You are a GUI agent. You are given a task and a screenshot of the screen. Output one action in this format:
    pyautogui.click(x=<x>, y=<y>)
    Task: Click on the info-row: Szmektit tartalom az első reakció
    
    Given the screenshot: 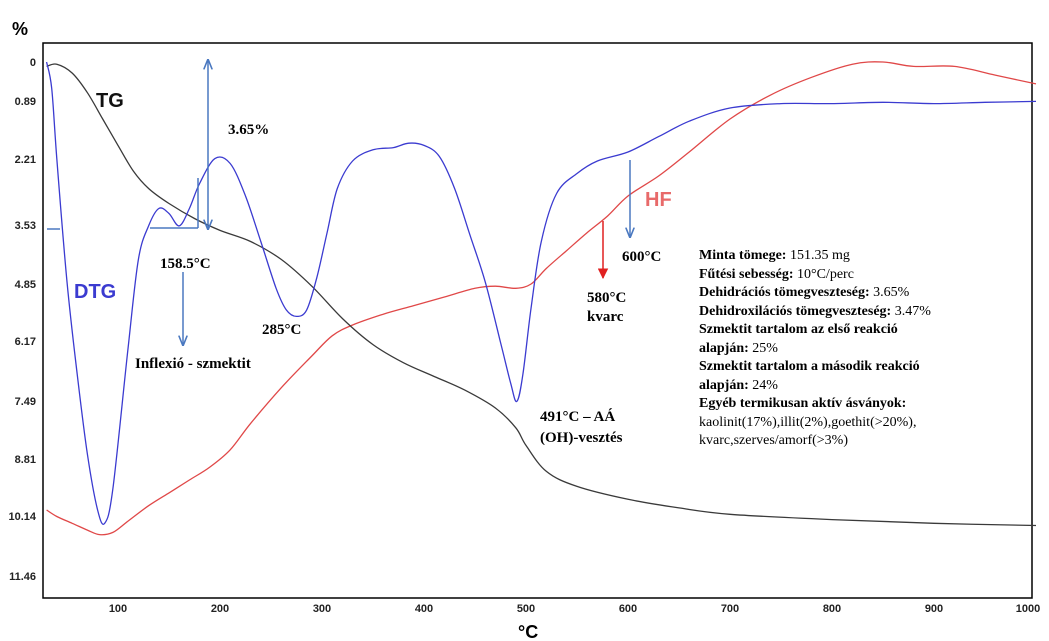 What is the action you would take?
    pyautogui.click(x=869, y=330)
    